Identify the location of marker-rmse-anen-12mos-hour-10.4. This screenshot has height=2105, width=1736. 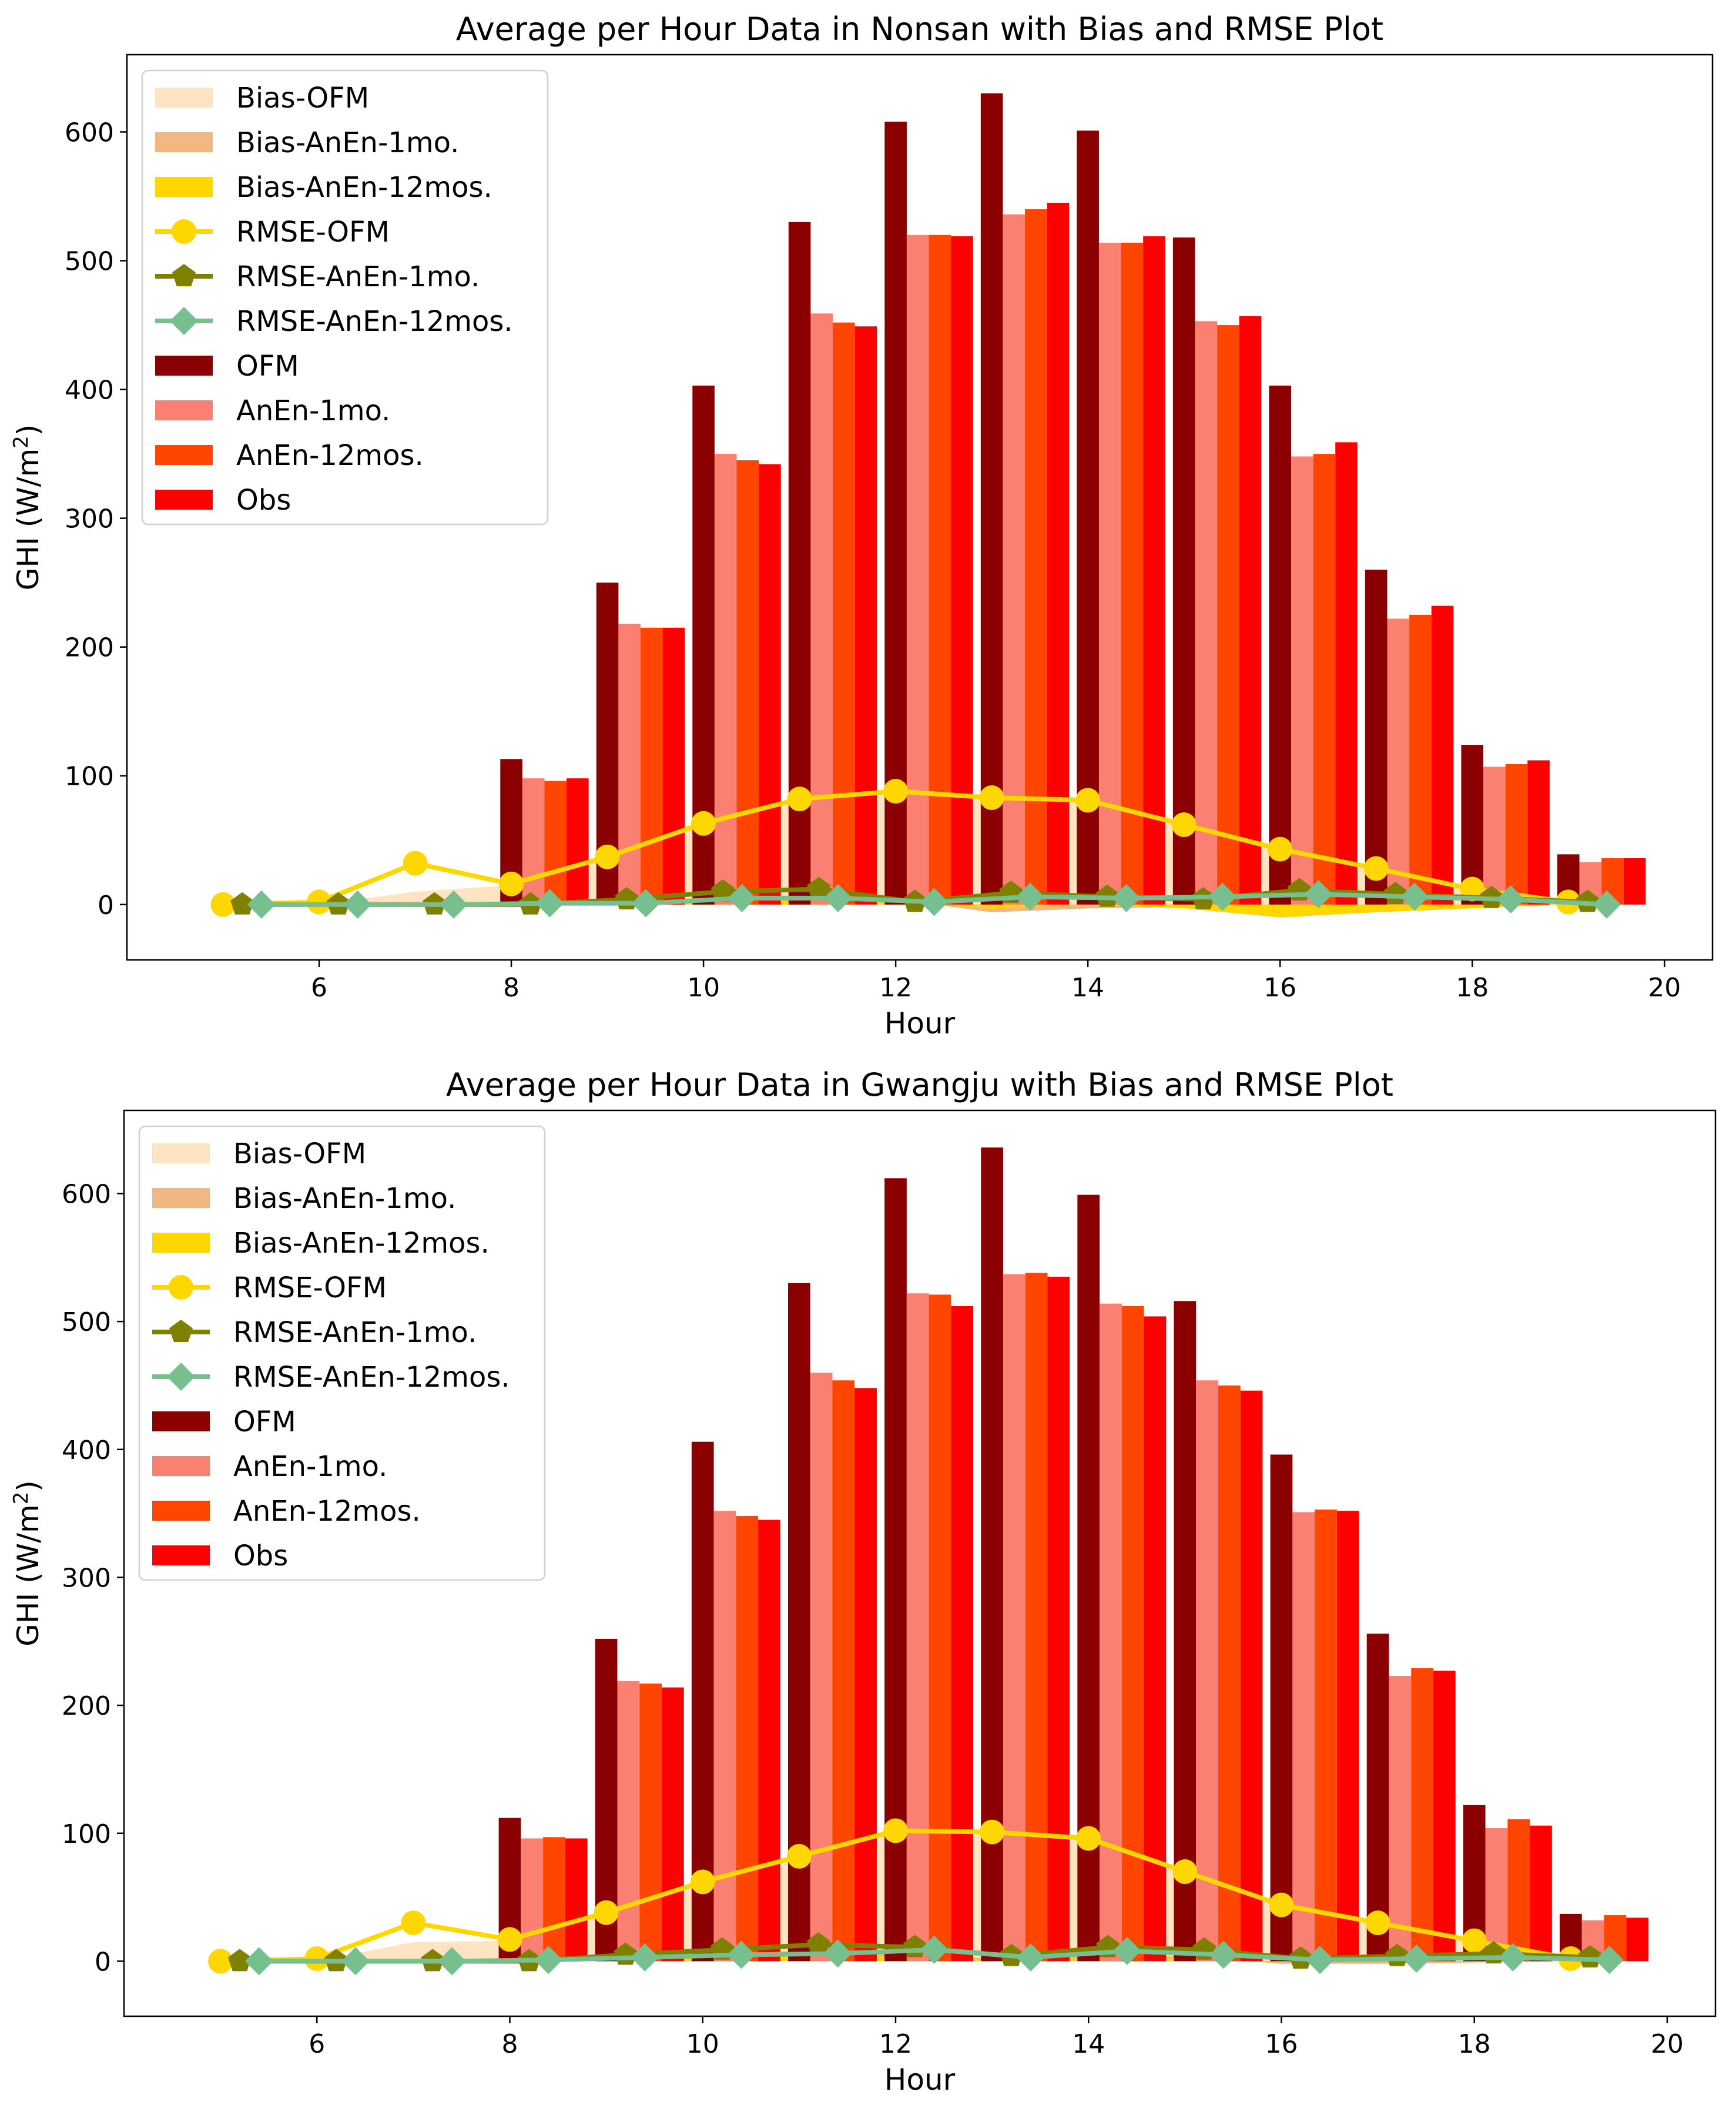
(741, 1954).